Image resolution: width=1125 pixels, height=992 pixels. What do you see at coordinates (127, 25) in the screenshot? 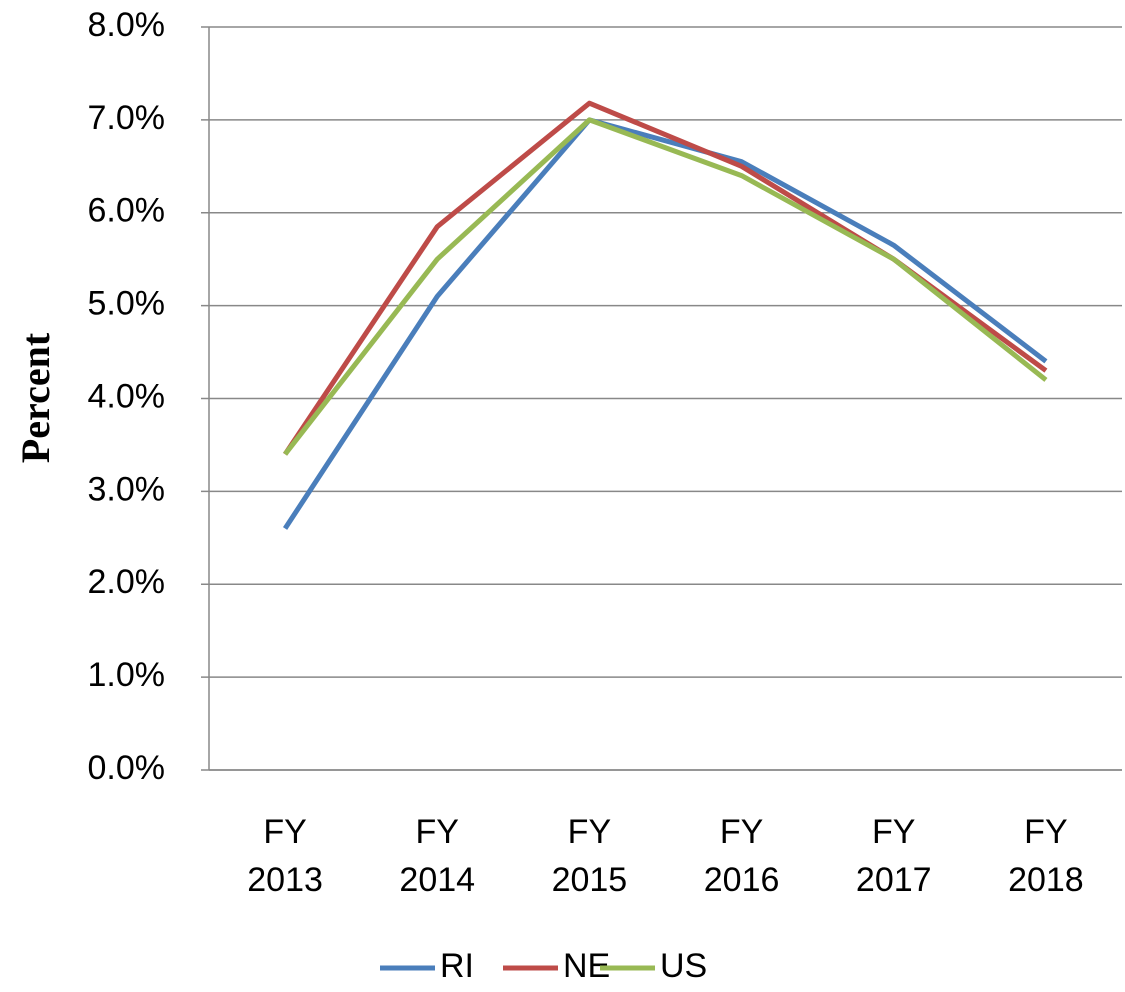
I see `y-tick-label: 8.0%` at bounding box center [127, 25].